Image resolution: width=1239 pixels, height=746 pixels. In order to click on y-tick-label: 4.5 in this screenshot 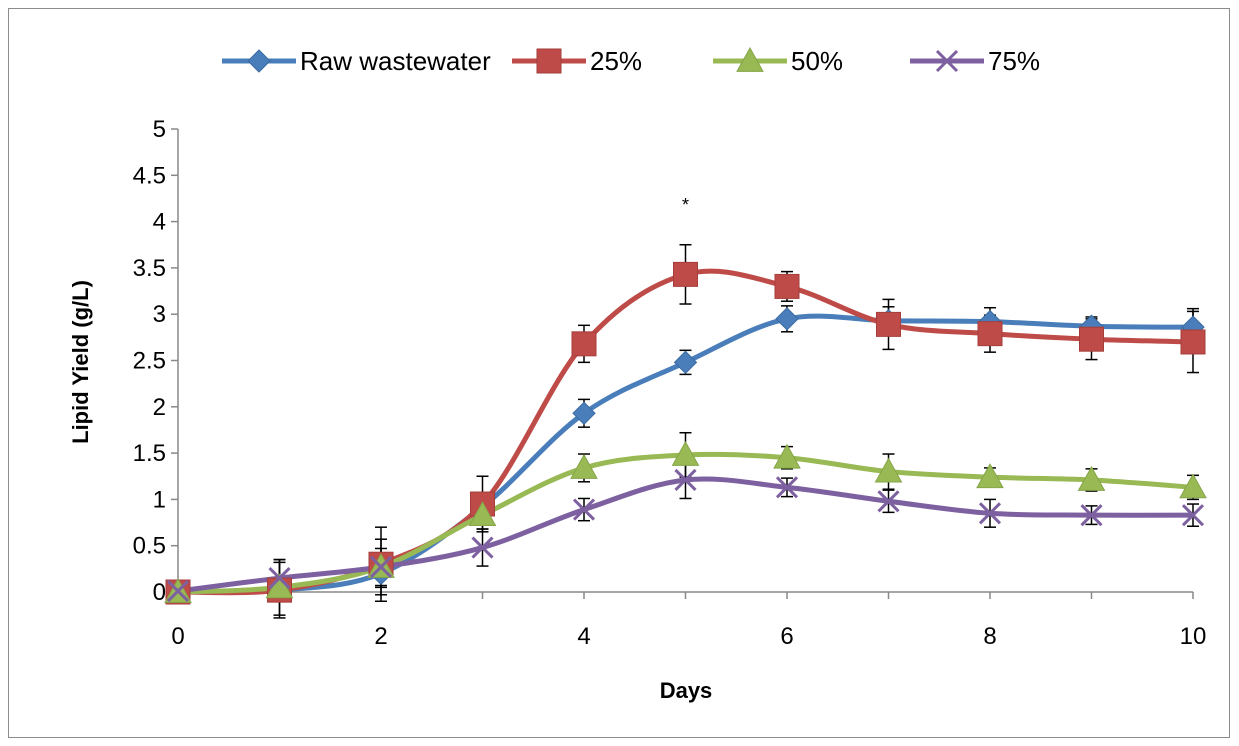, I will do `click(149, 175)`.